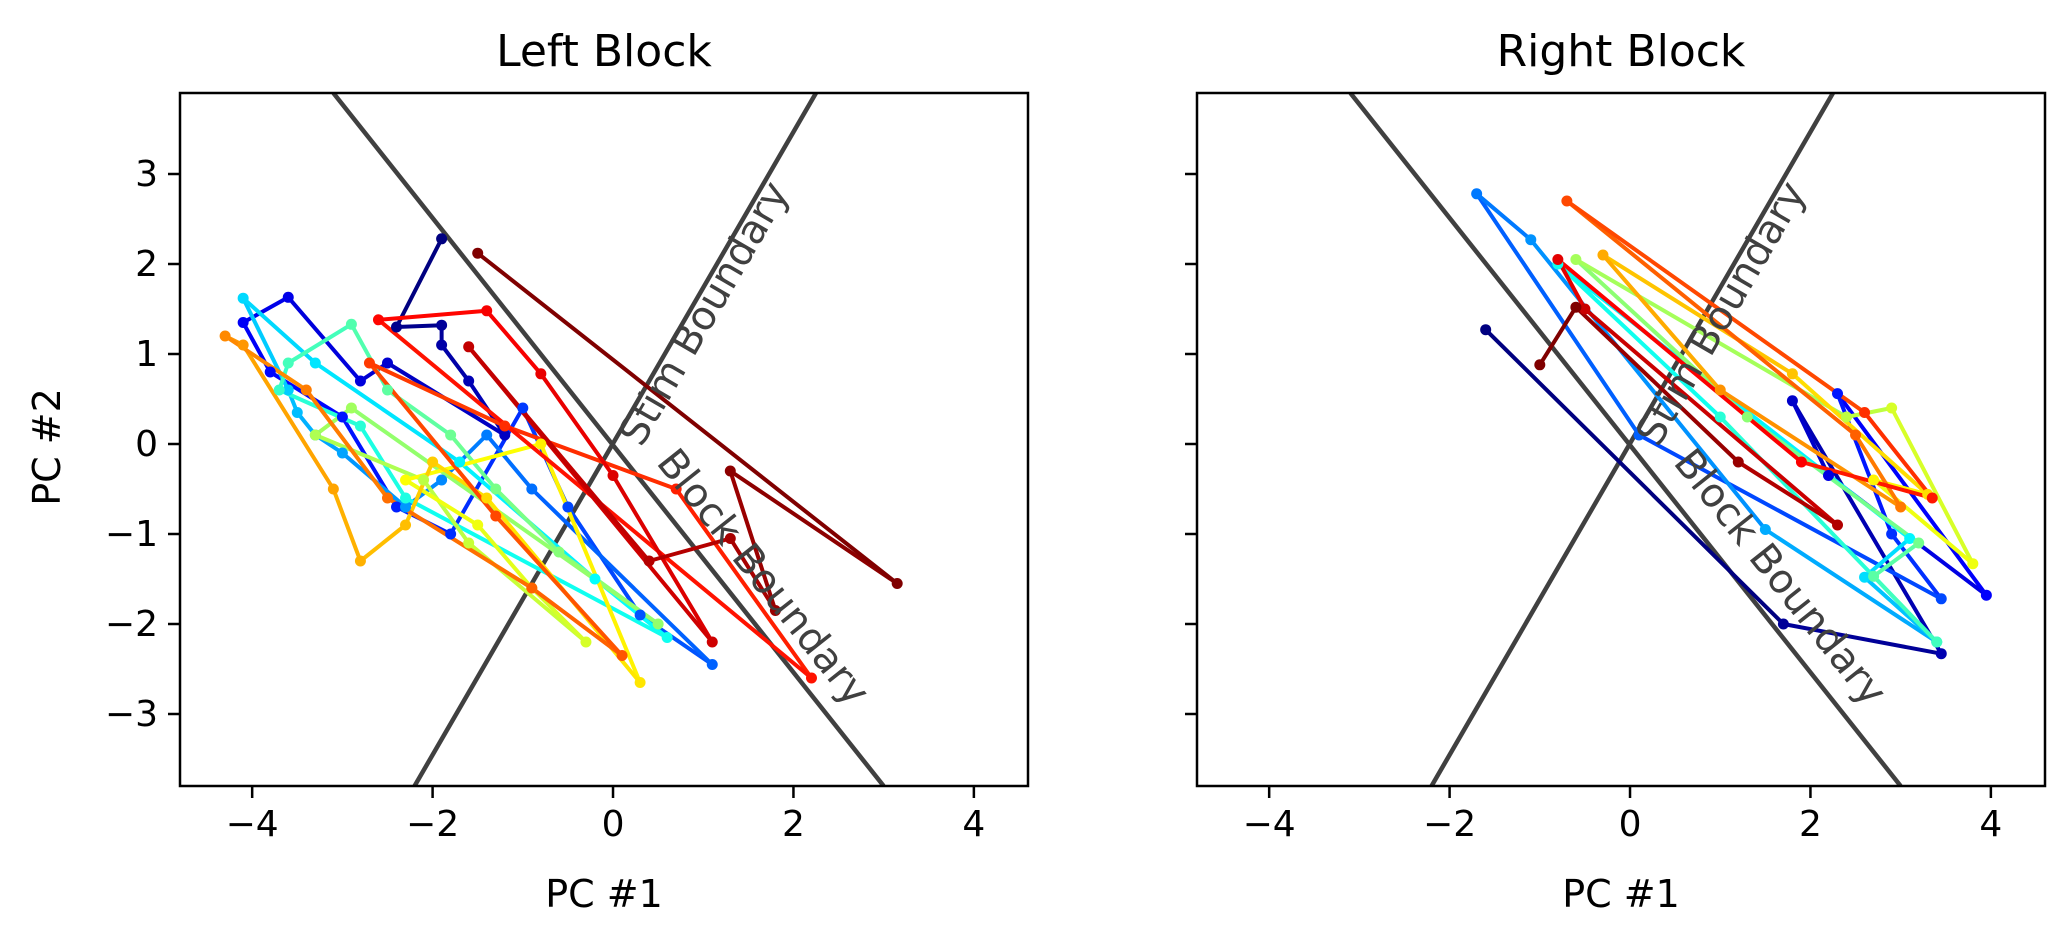 The width and height of the screenshot is (2069, 945). What do you see at coordinates (1621, 51) in the screenshot?
I see `right-panel-title: Right Block` at bounding box center [1621, 51].